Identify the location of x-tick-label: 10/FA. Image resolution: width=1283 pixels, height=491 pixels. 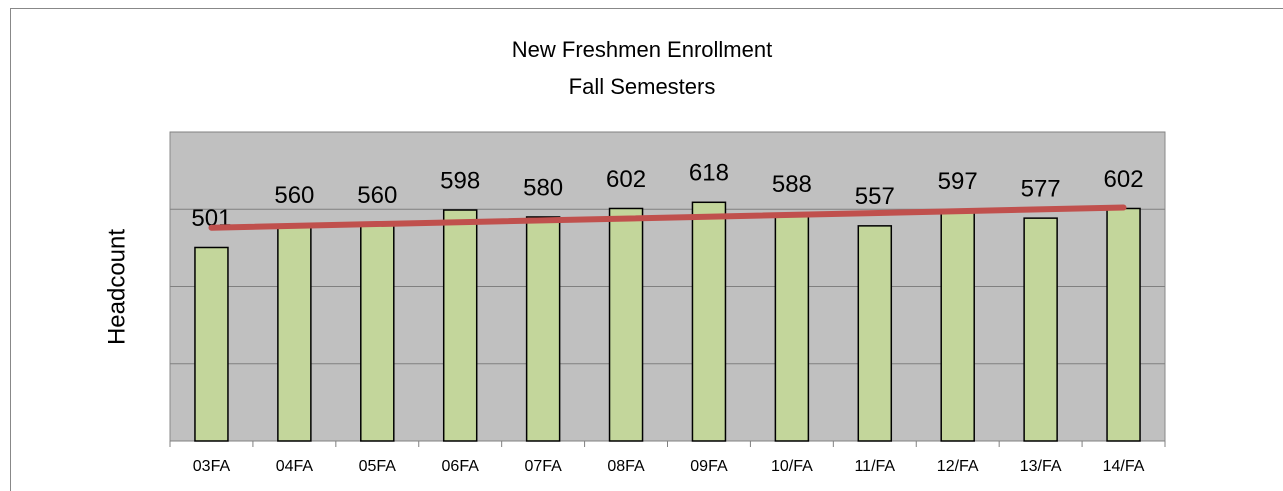
(792, 466).